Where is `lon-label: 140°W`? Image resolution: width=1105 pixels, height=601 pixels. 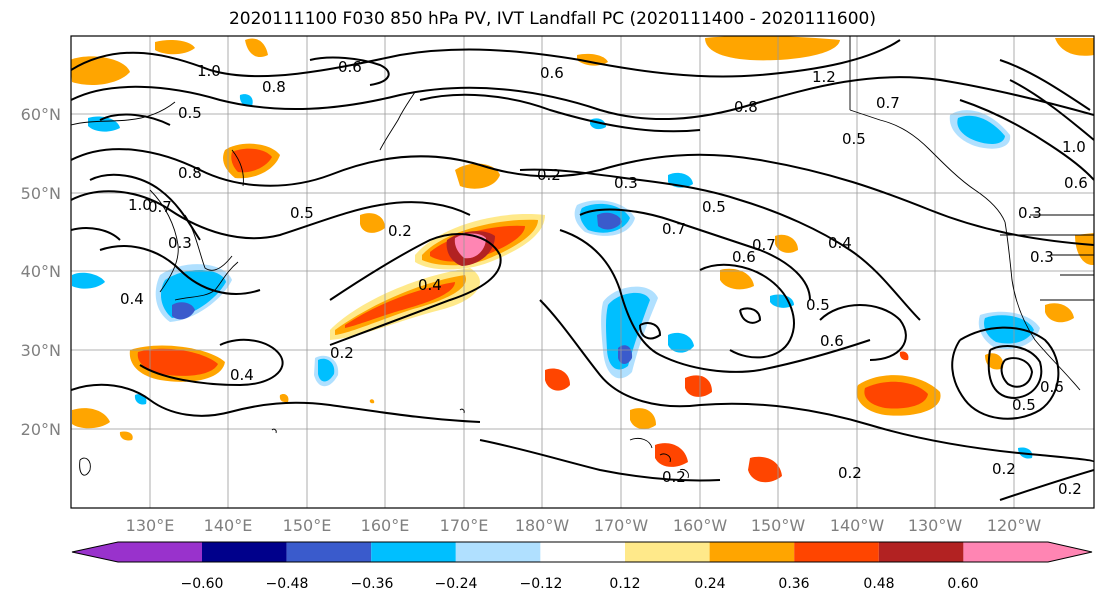 lon-label: 140°W is located at coordinates (857, 525).